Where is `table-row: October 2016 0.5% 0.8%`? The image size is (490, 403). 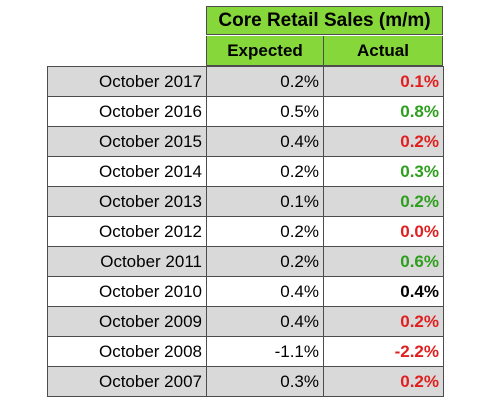
table-row: October 2016 0.5% 0.8% is located at coordinates (245, 111).